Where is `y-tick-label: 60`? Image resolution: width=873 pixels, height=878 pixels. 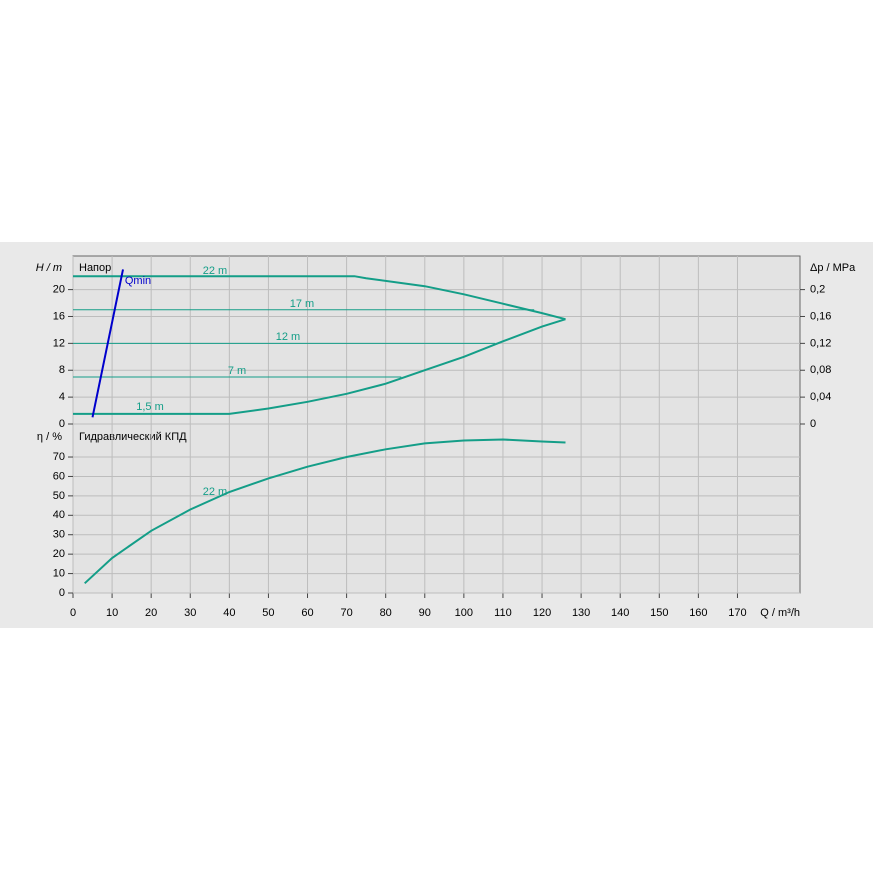 y-tick-label: 60 is located at coordinates (59, 476).